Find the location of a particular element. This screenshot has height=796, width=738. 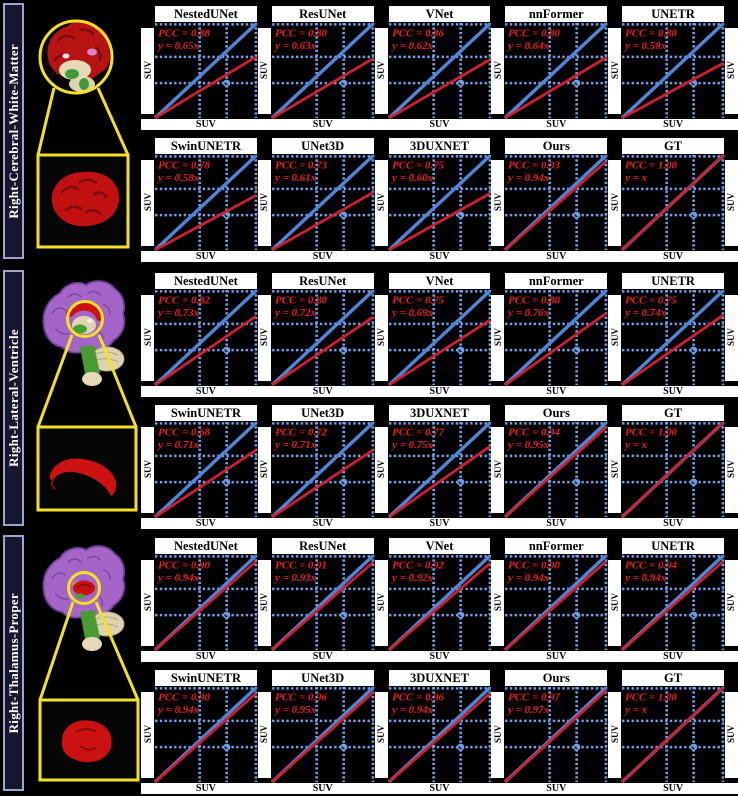

panel-title-row: NestedUNet ResUNet VNet nnFormer UNETR is located at coordinates (439, 546).